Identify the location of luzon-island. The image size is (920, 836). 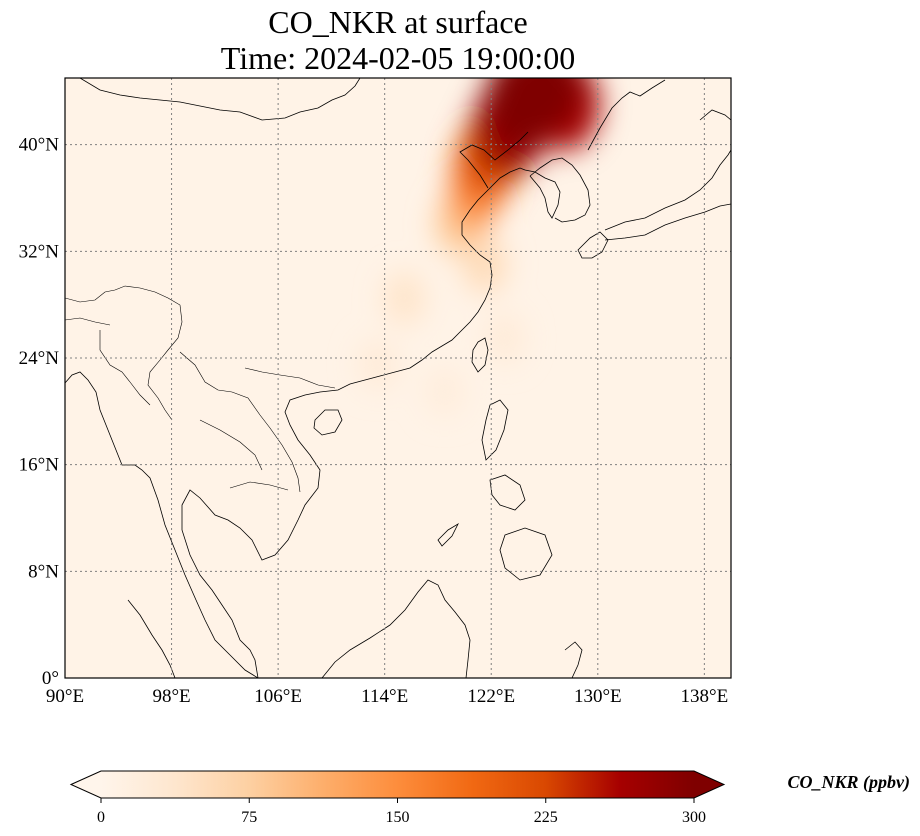
(495, 430).